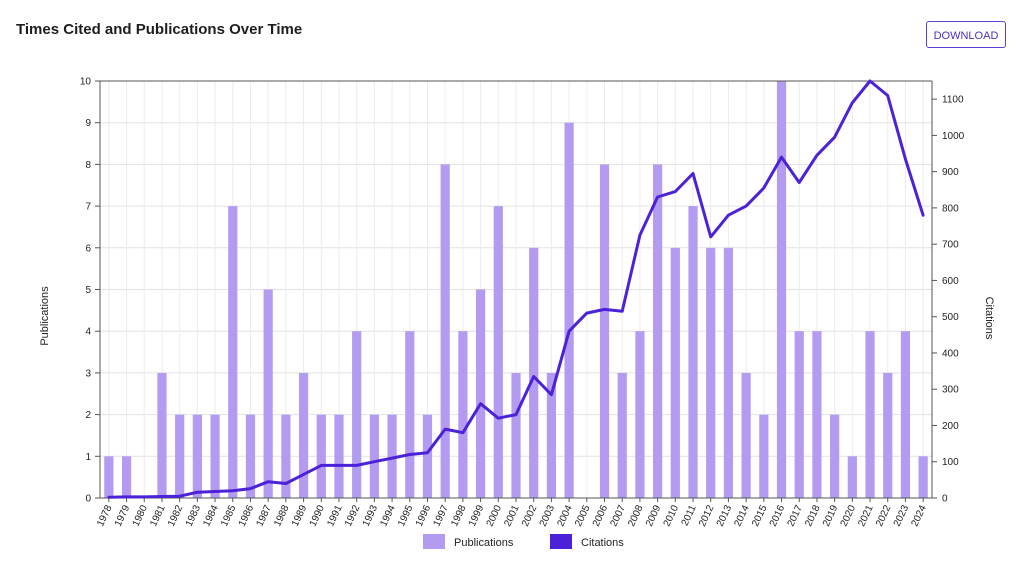  What do you see at coordinates (831, 515) in the screenshot?
I see `x-tick-label: 2019` at bounding box center [831, 515].